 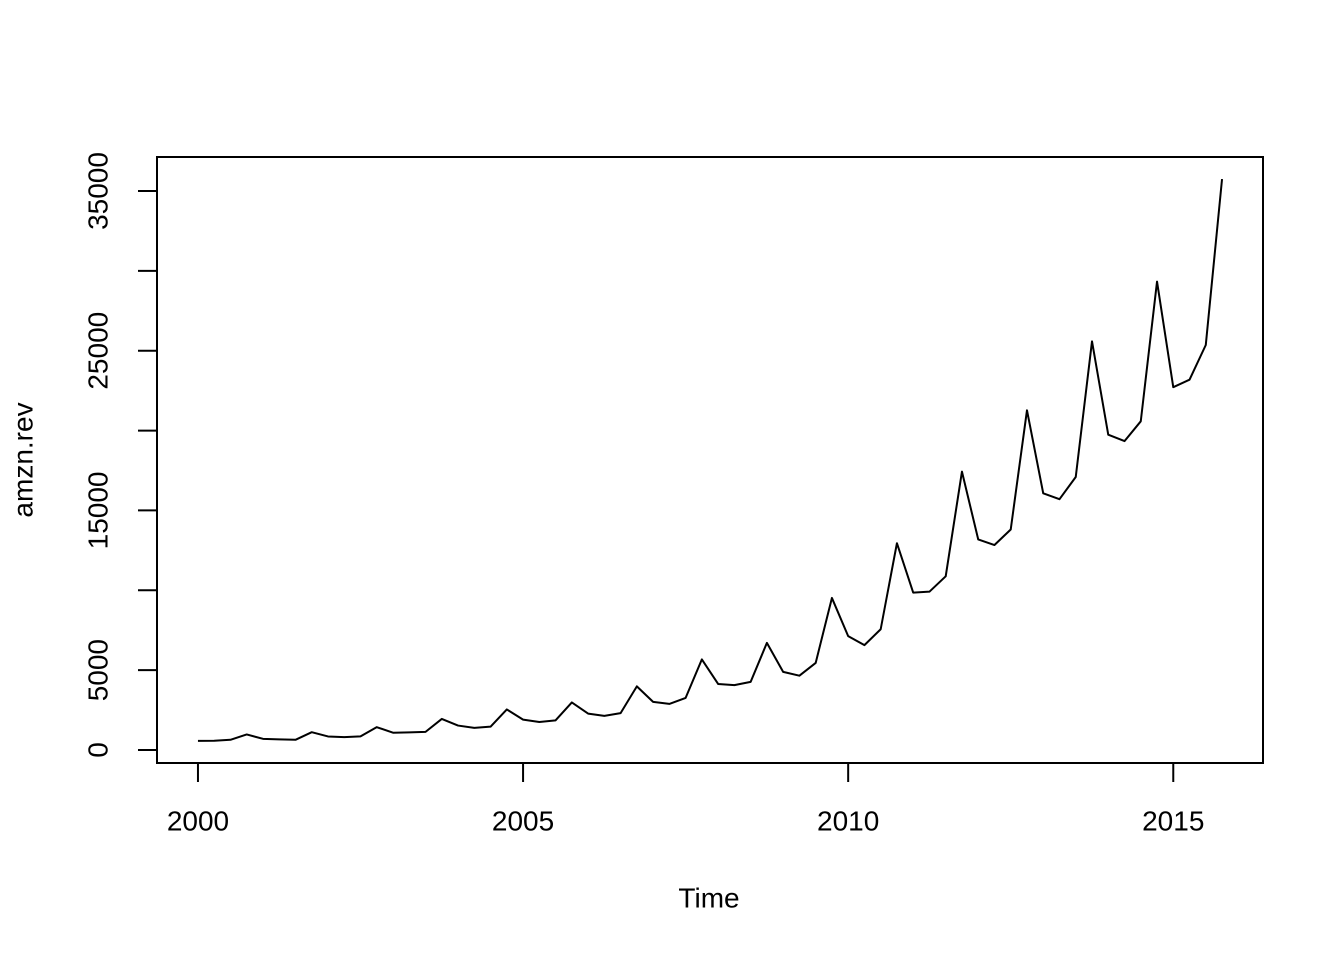 I want to click on y-tick-label: 0, so click(x=97, y=750).